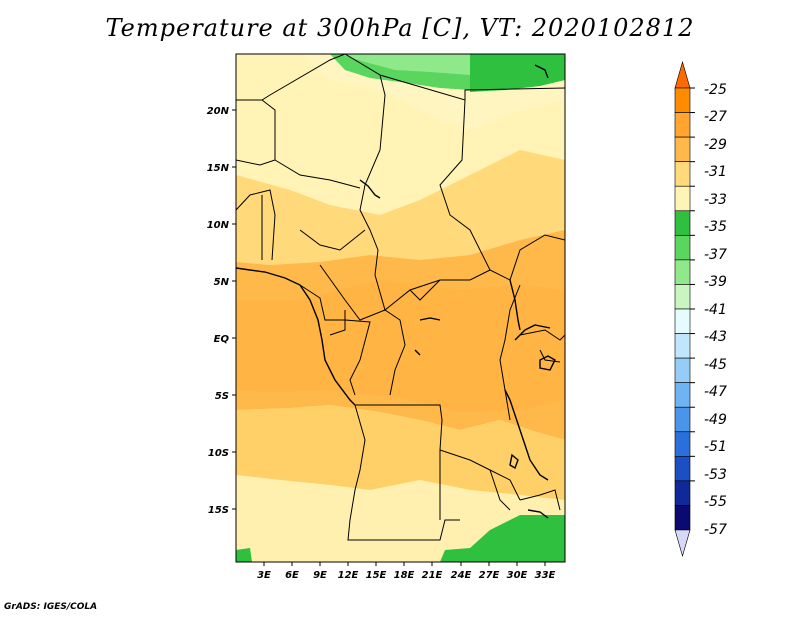 This screenshot has height=618, width=800. Describe the element at coordinates (400, 207) in the screenshot. I see `field-yellow-band` at that location.